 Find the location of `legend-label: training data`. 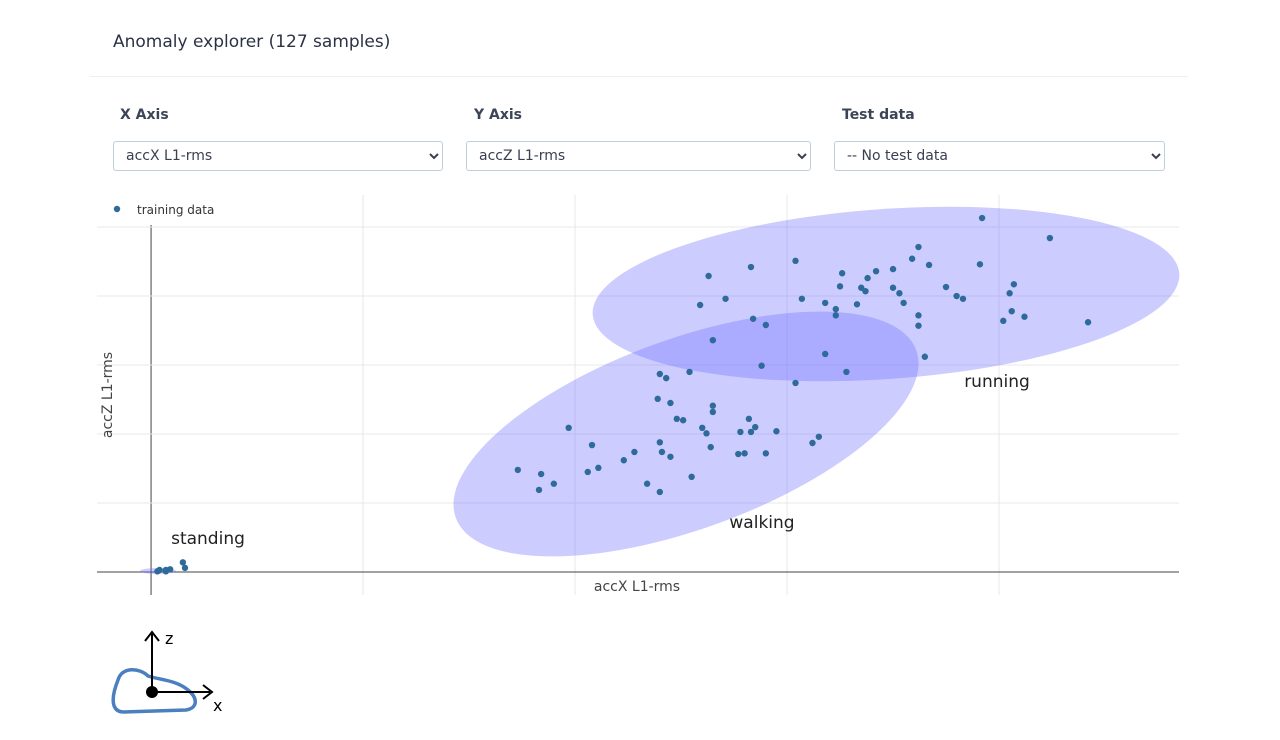

legend-label: training data is located at coordinates (175, 210).